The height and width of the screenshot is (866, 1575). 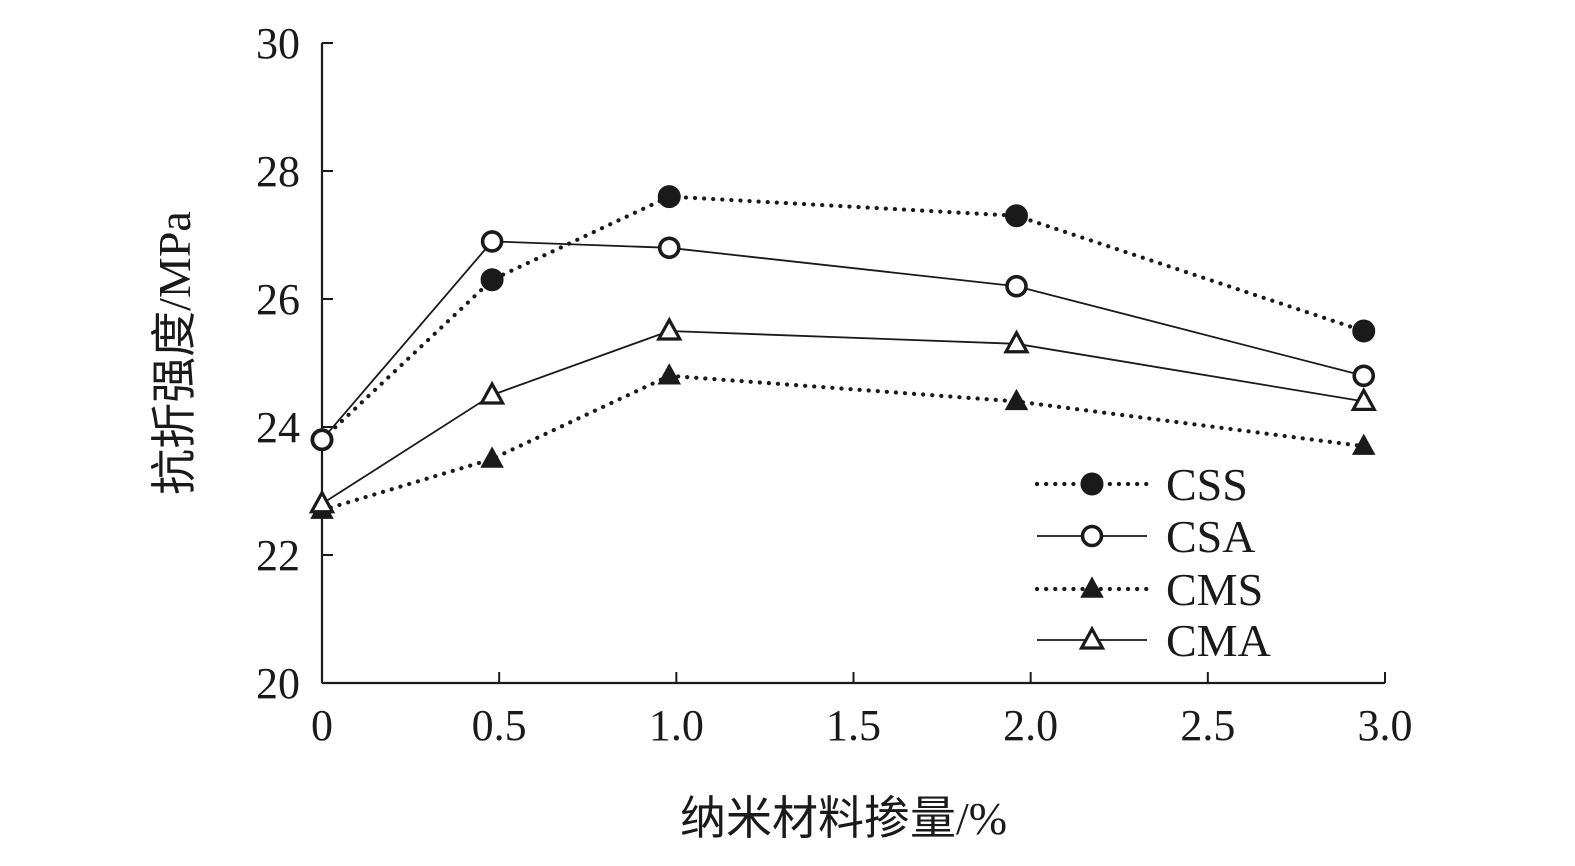 I want to click on x-tick-label: 2.5, so click(x=1207, y=725).